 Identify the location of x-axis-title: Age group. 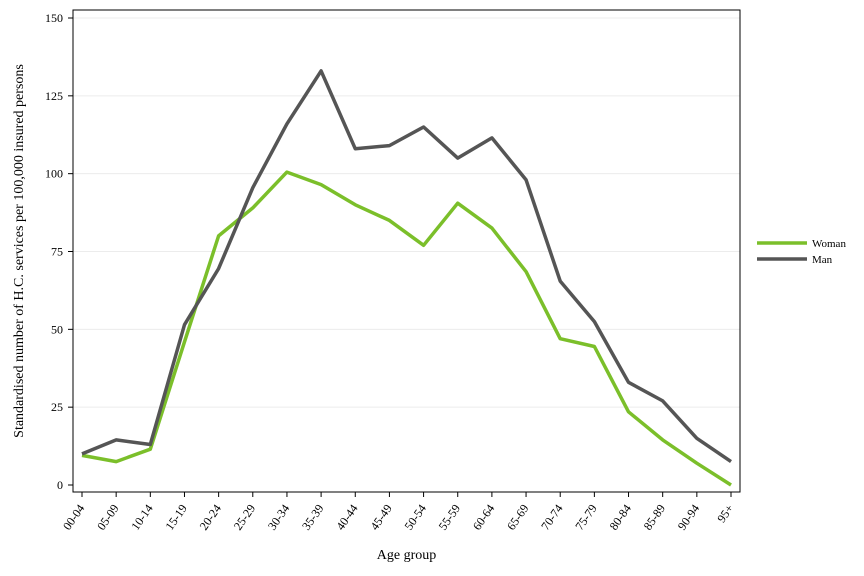
(407, 555).